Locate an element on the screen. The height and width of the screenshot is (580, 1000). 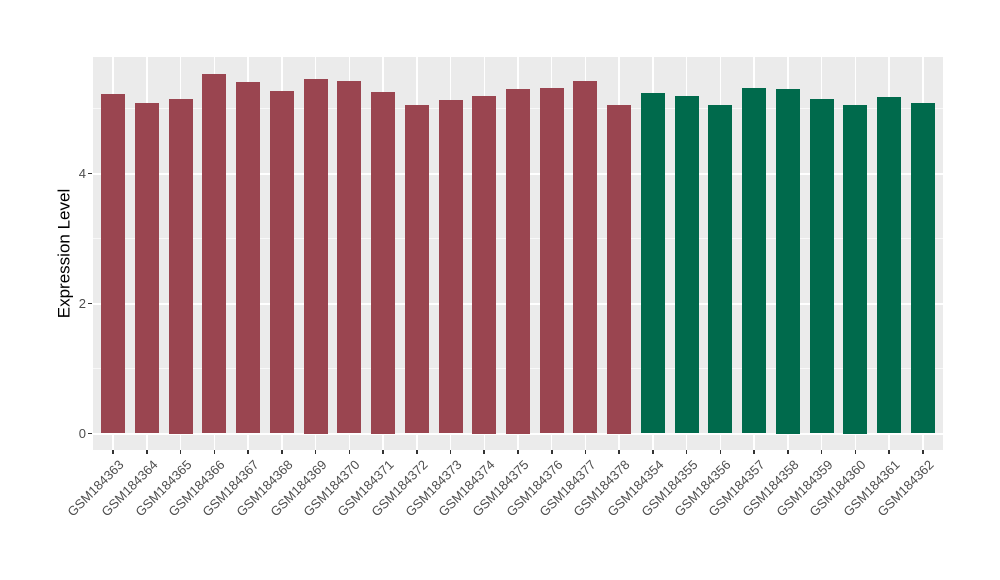
y-axis-title: Expression Level is located at coordinates (64, 253).